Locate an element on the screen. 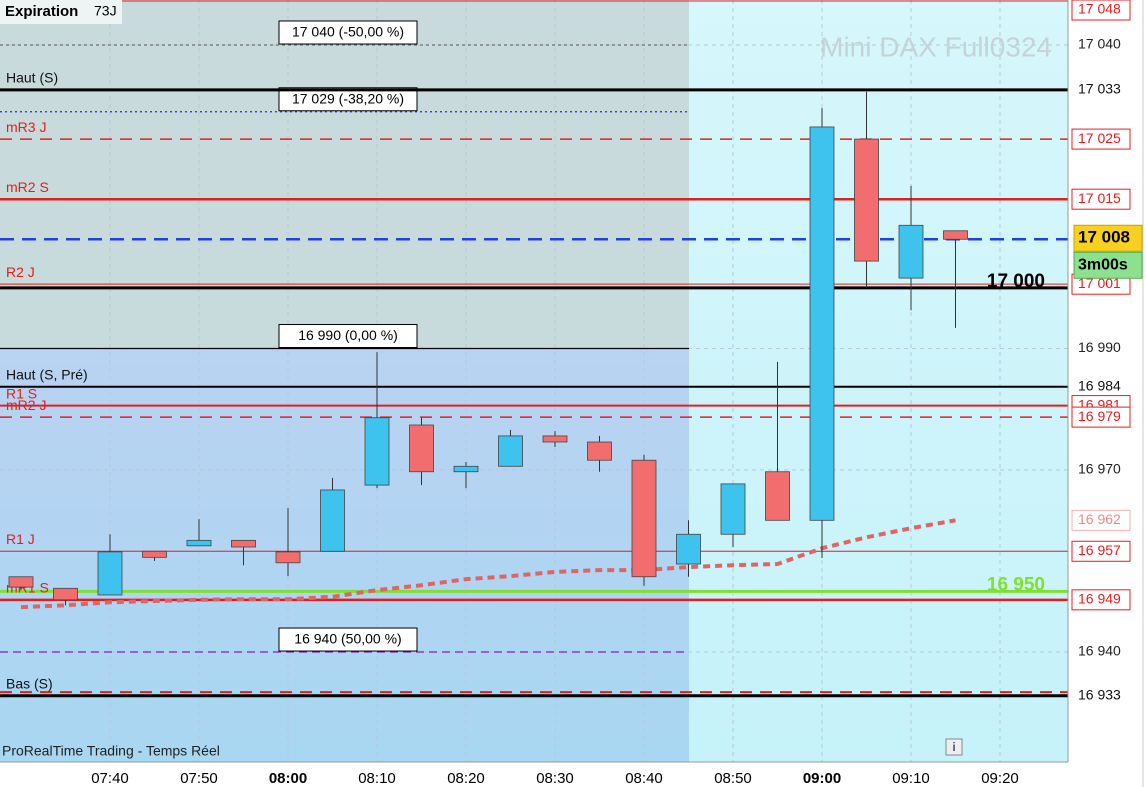 Image resolution: width=1146 pixels, height=787 pixels. level-value-label: 16 984 is located at coordinates (1099, 385).